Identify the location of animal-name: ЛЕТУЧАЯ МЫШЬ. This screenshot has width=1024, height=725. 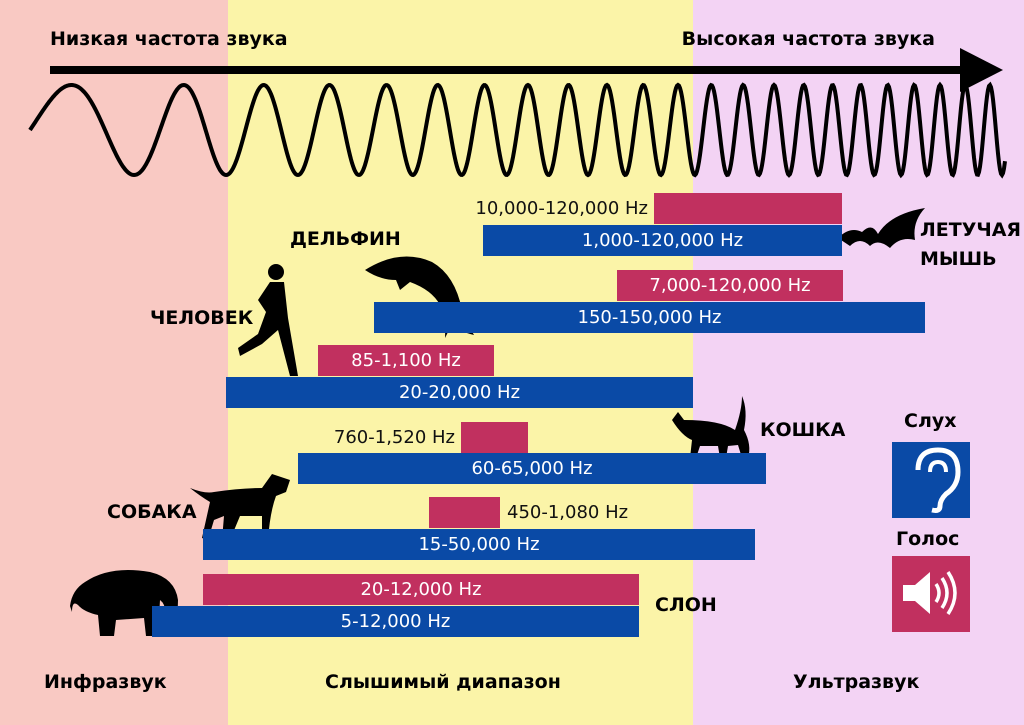
(971, 244).